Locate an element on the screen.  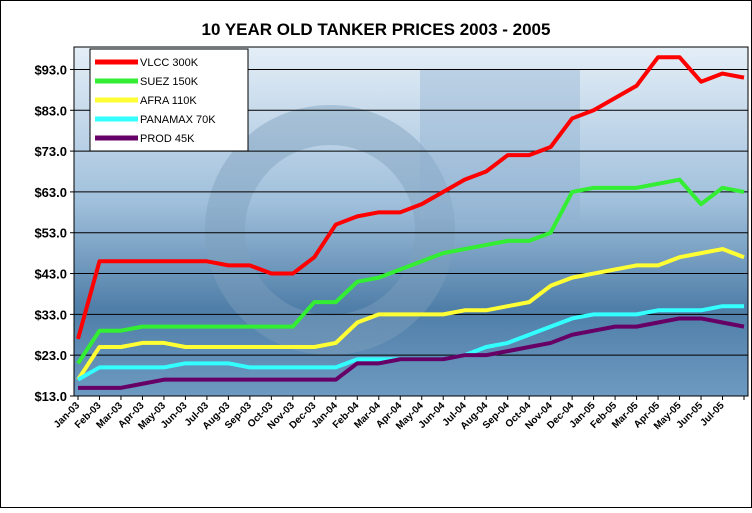
legend-label: AFRA 110K is located at coordinates (168, 101).